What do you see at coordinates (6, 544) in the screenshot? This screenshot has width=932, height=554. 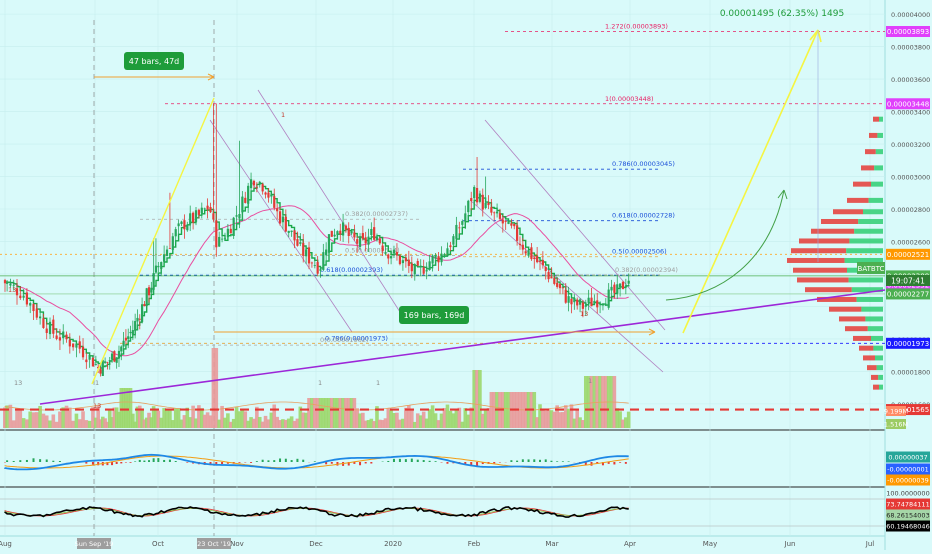 I see `time-tick-0: Aug` at bounding box center [6, 544].